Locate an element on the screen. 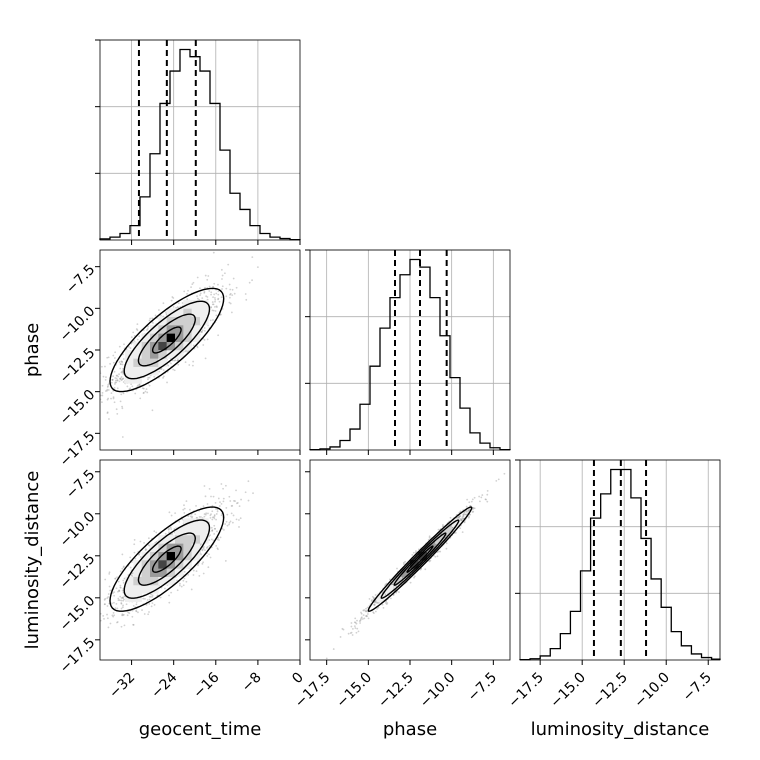  y-tick-label: −15.0 is located at coordinates (78, 408).